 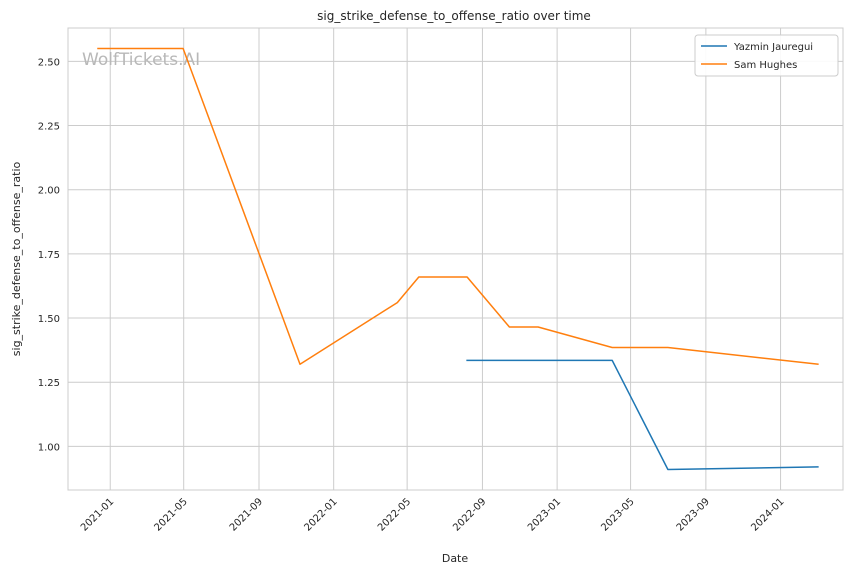 What do you see at coordinates (97, 514) in the screenshot?
I see `x-tick-label: 2021-01` at bounding box center [97, 514].